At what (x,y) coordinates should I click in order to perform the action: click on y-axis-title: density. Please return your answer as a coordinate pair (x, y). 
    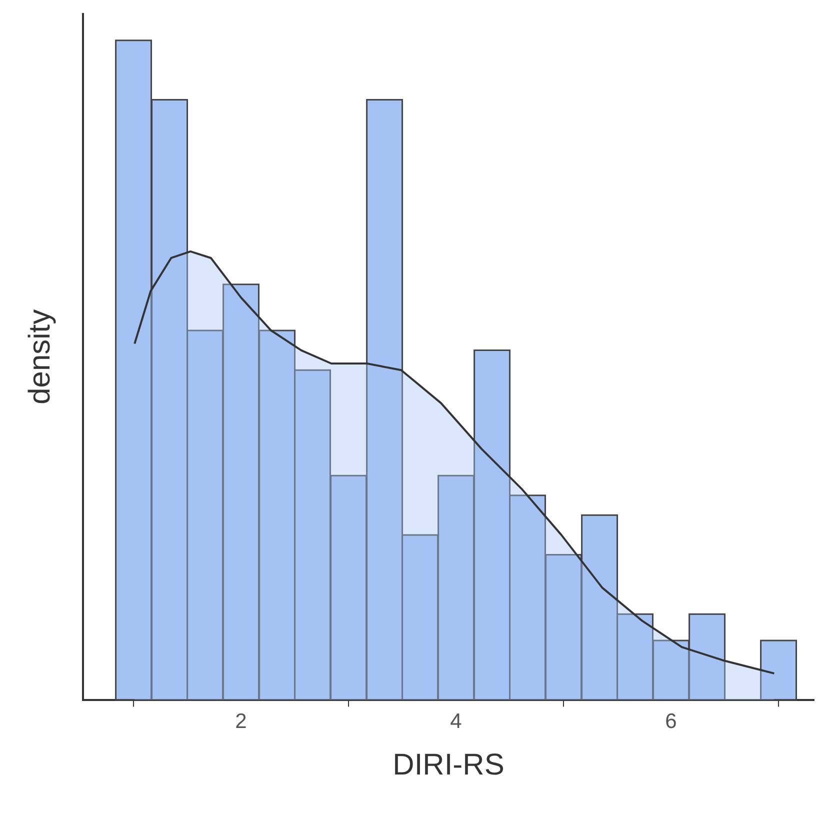
    Looking at the image, I should click on (39, 356).